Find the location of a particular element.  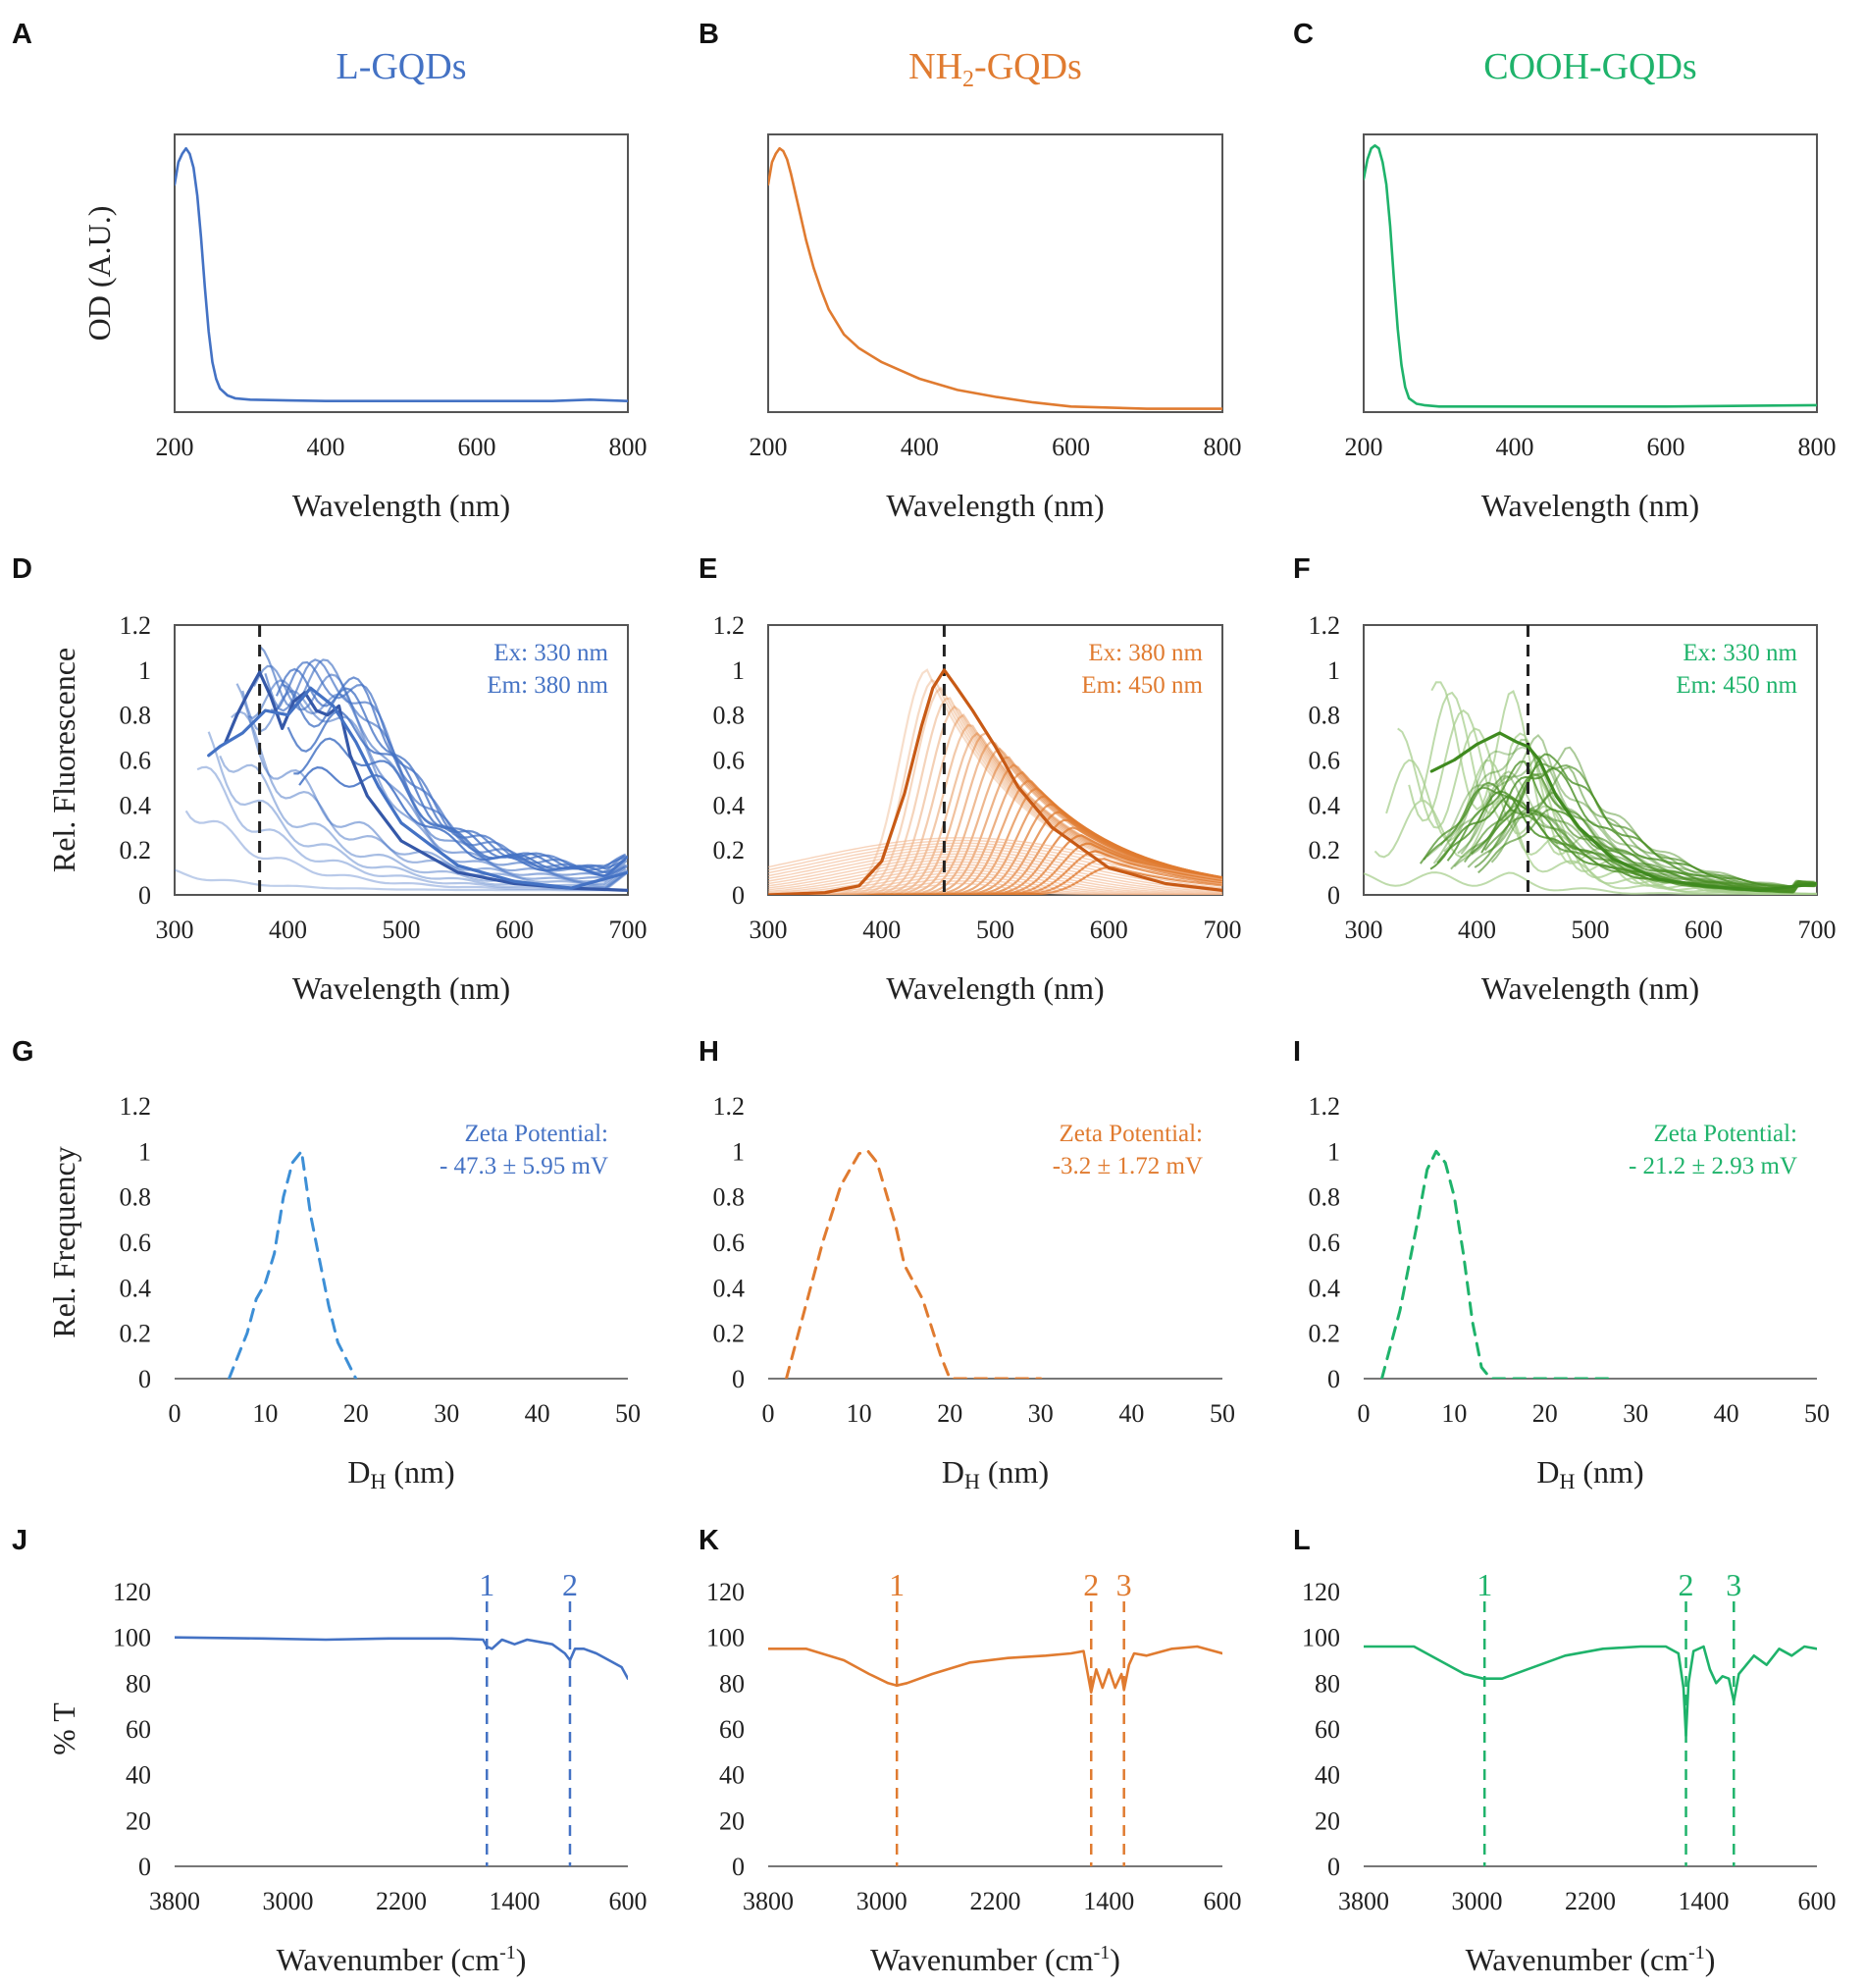

peak-marker-label: 2 is located at coordinates (1687, 1584).